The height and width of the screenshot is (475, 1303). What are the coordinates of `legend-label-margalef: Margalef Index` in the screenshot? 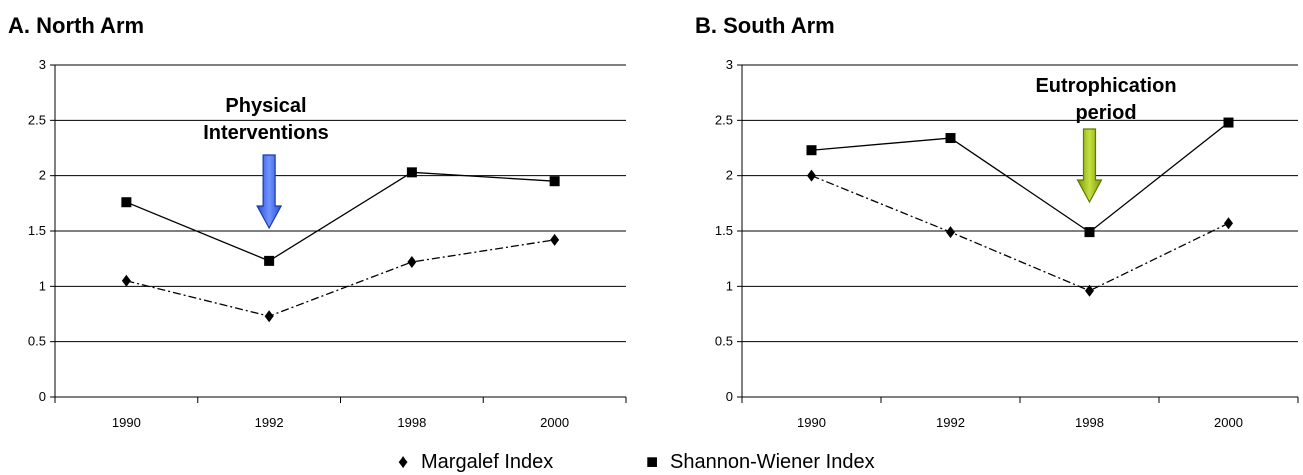 It's located at (487, 462).